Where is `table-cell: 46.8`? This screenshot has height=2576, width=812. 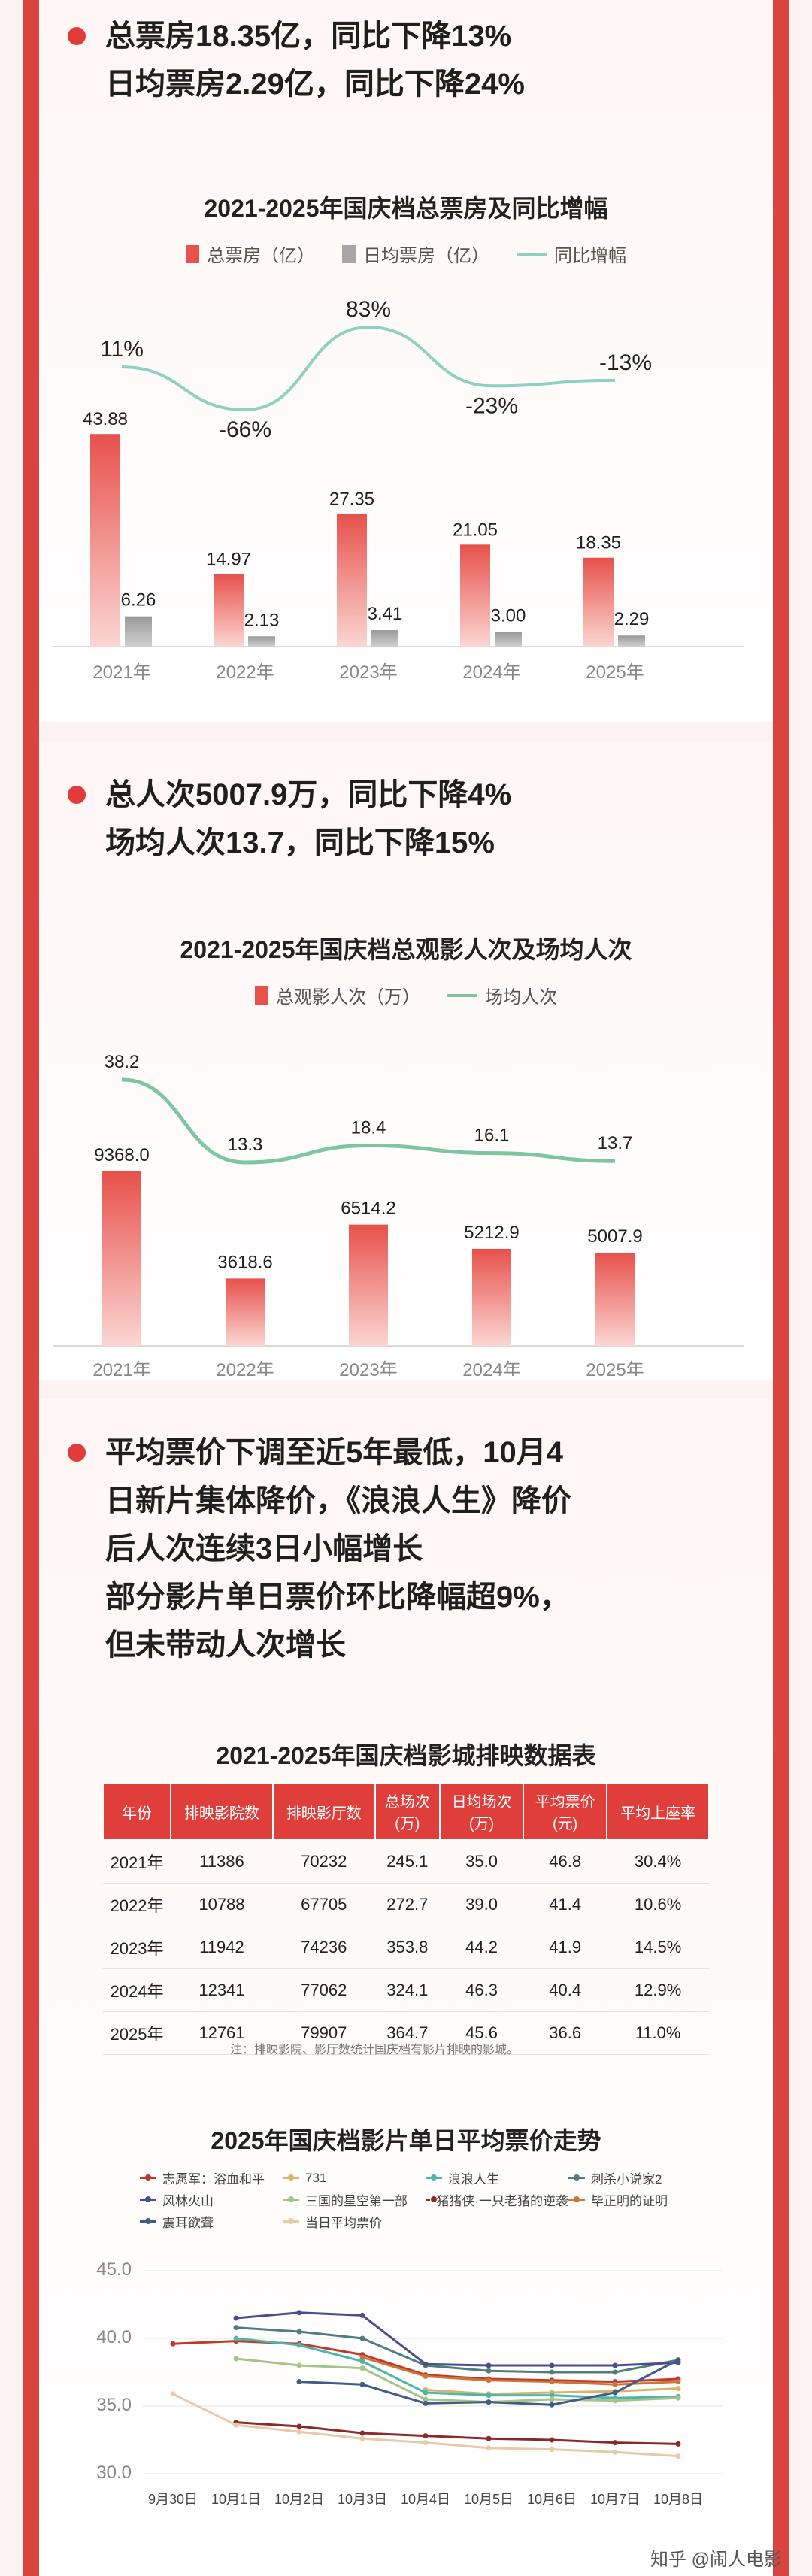
table-cell: 46.8 is located at coordinates (565, 1862).